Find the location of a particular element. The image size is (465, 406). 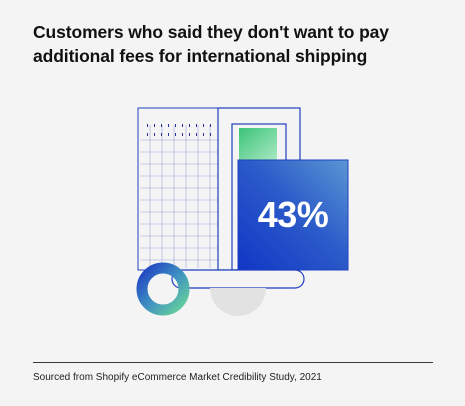

grid-pattern is located at coordinates (178, 189).